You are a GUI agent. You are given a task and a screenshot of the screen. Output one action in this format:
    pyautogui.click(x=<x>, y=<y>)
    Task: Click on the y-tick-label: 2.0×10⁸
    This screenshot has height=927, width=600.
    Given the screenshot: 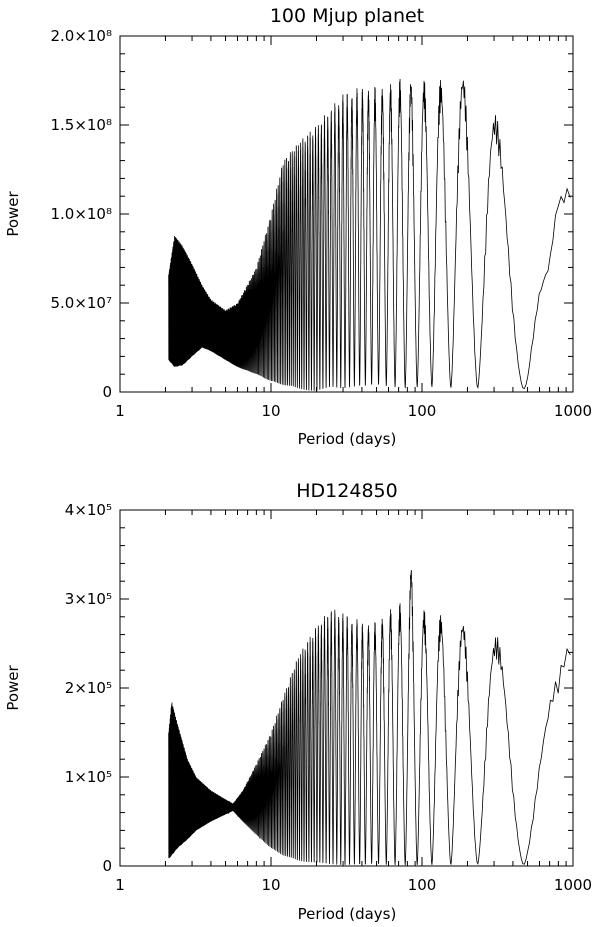 What is the action you would take?
    pyautogui.click(x=81, y=36)
    